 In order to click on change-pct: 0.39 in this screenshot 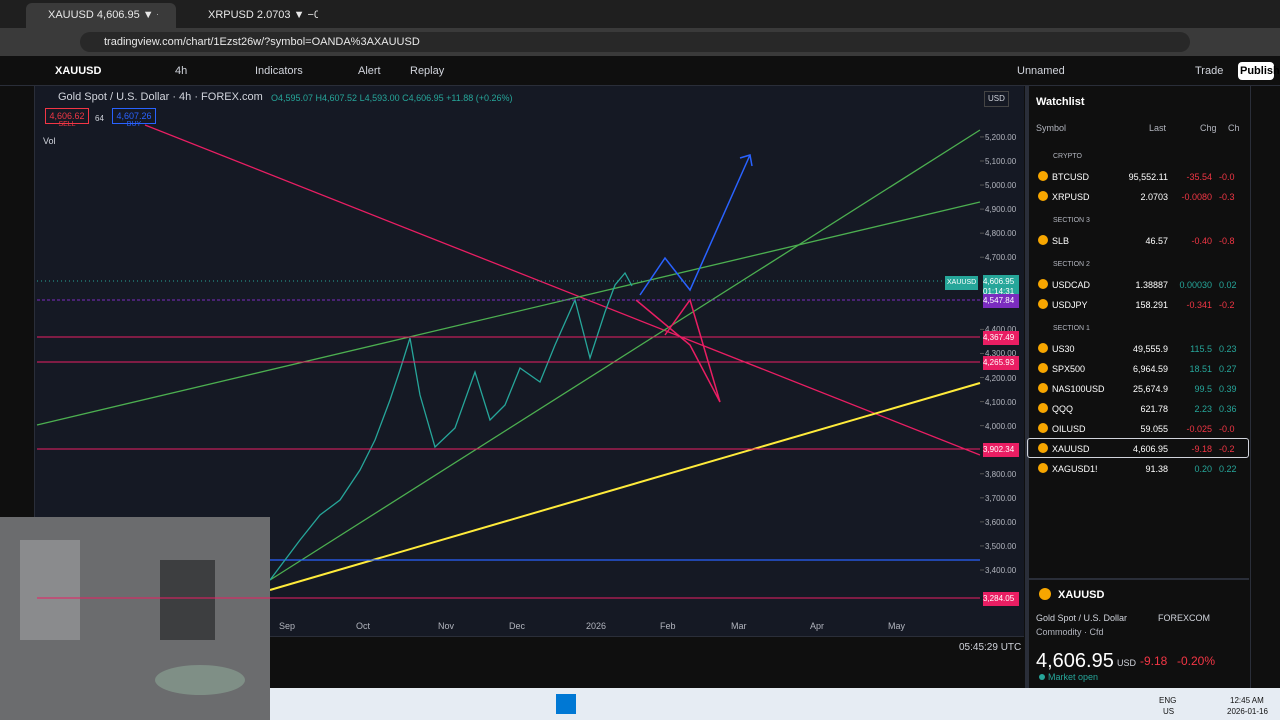, I will do `click(1228, 389)`.